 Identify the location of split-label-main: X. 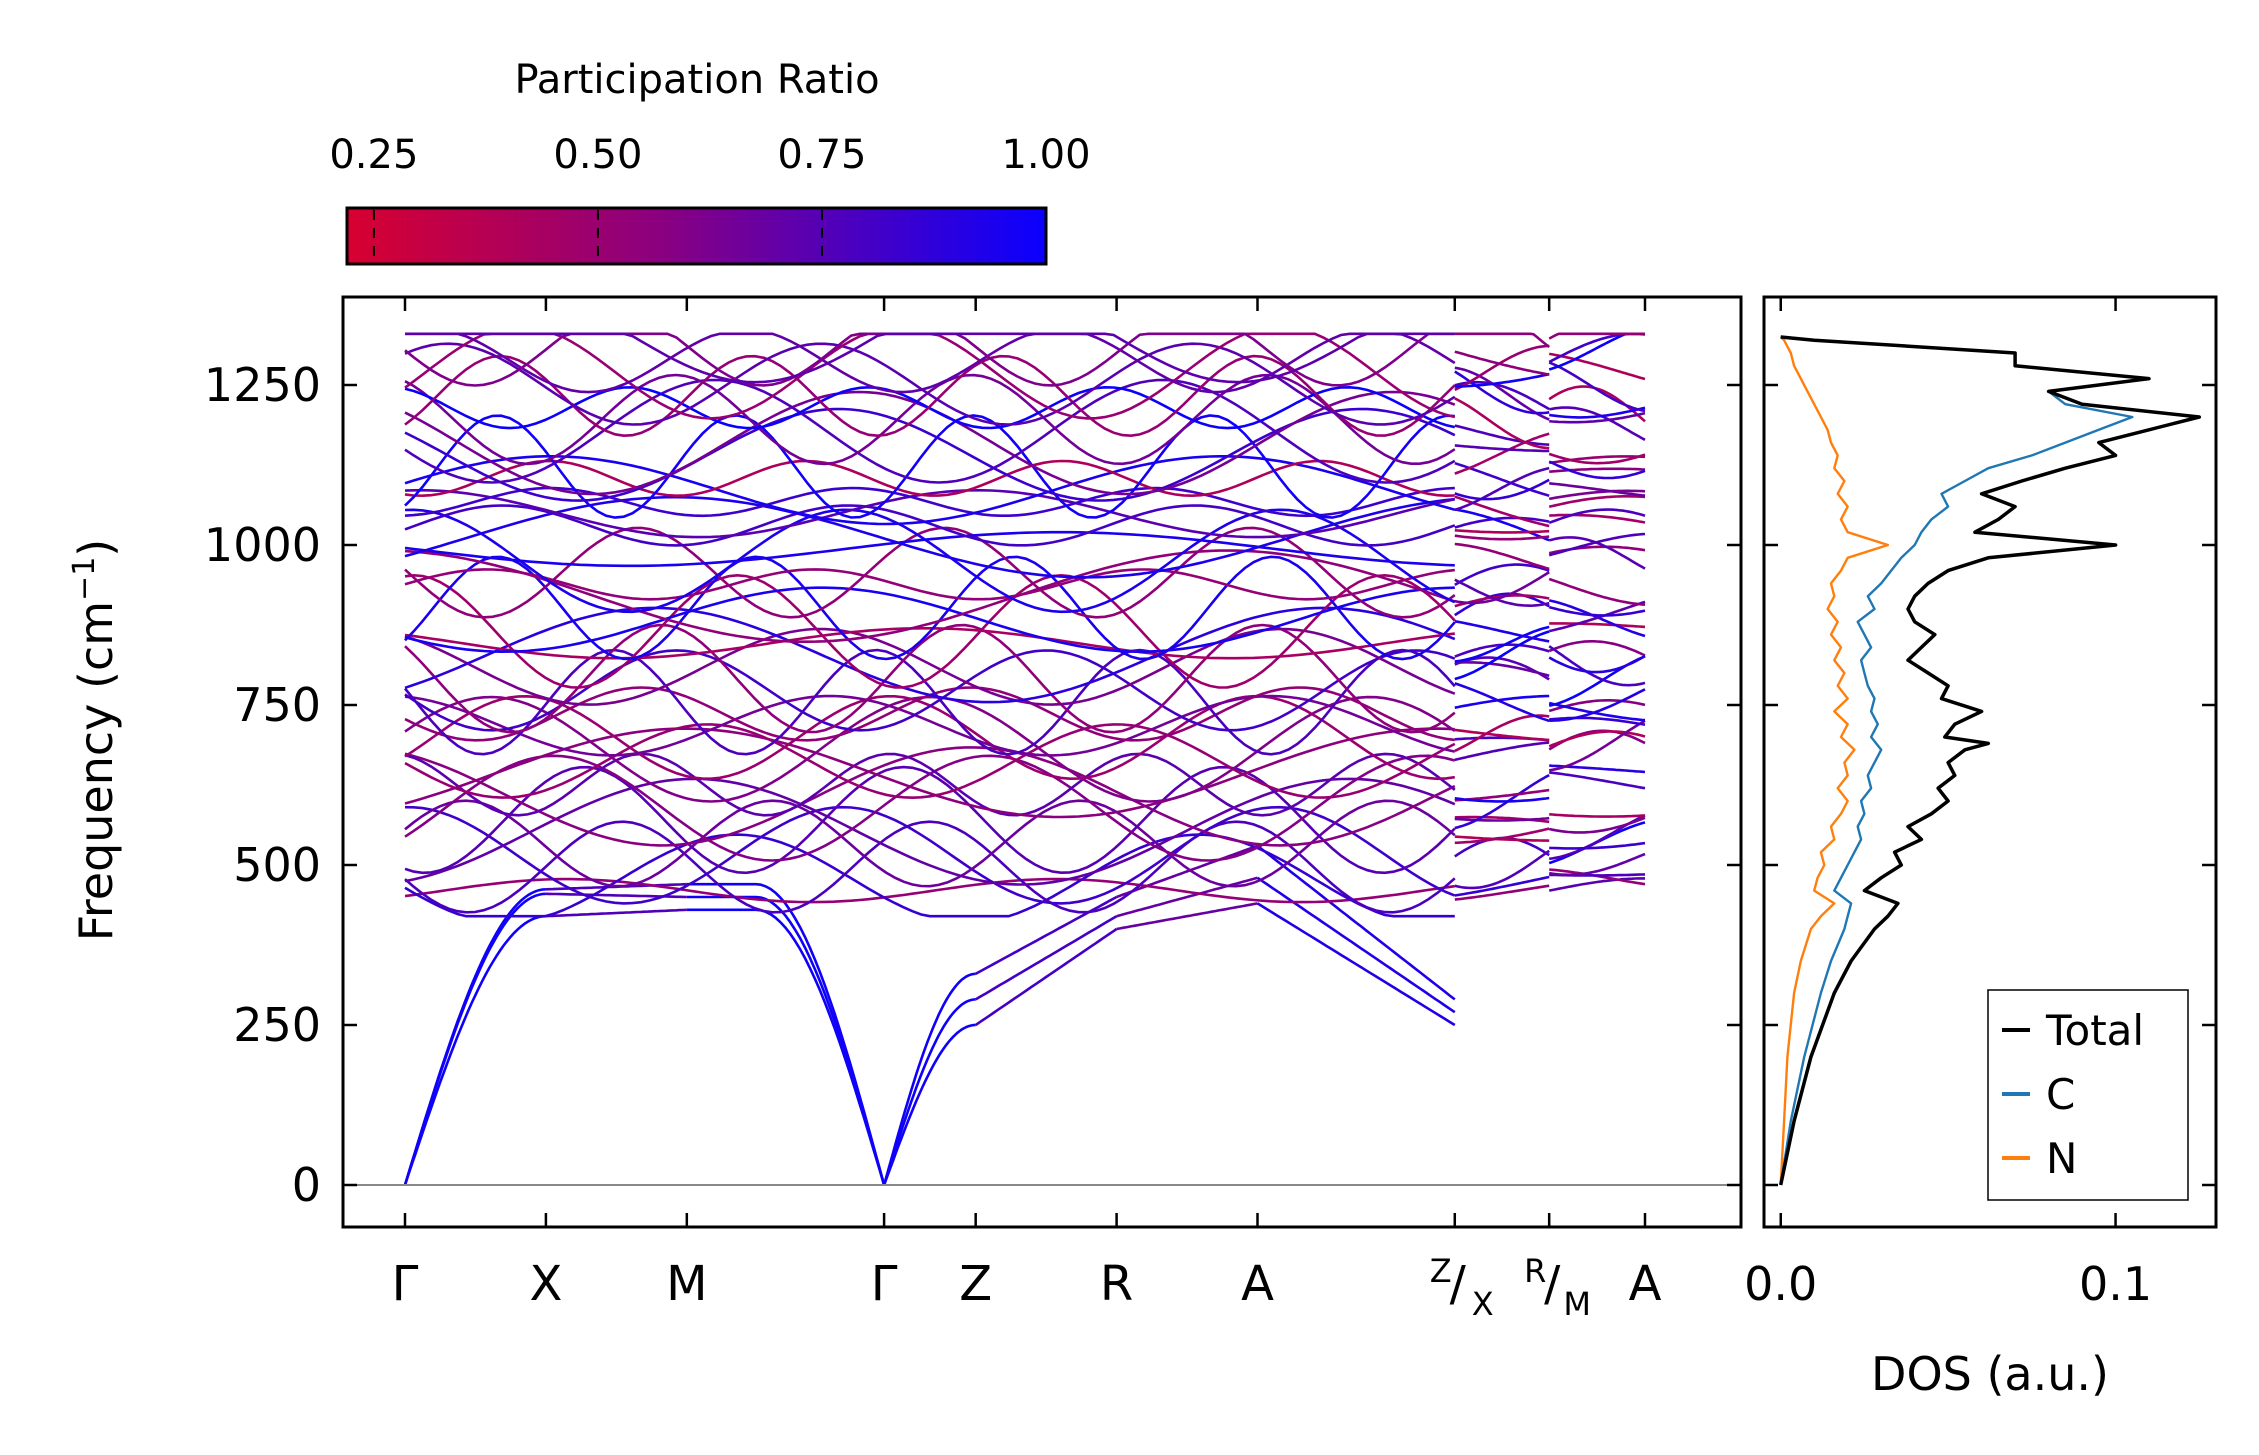
(1483, 1304).